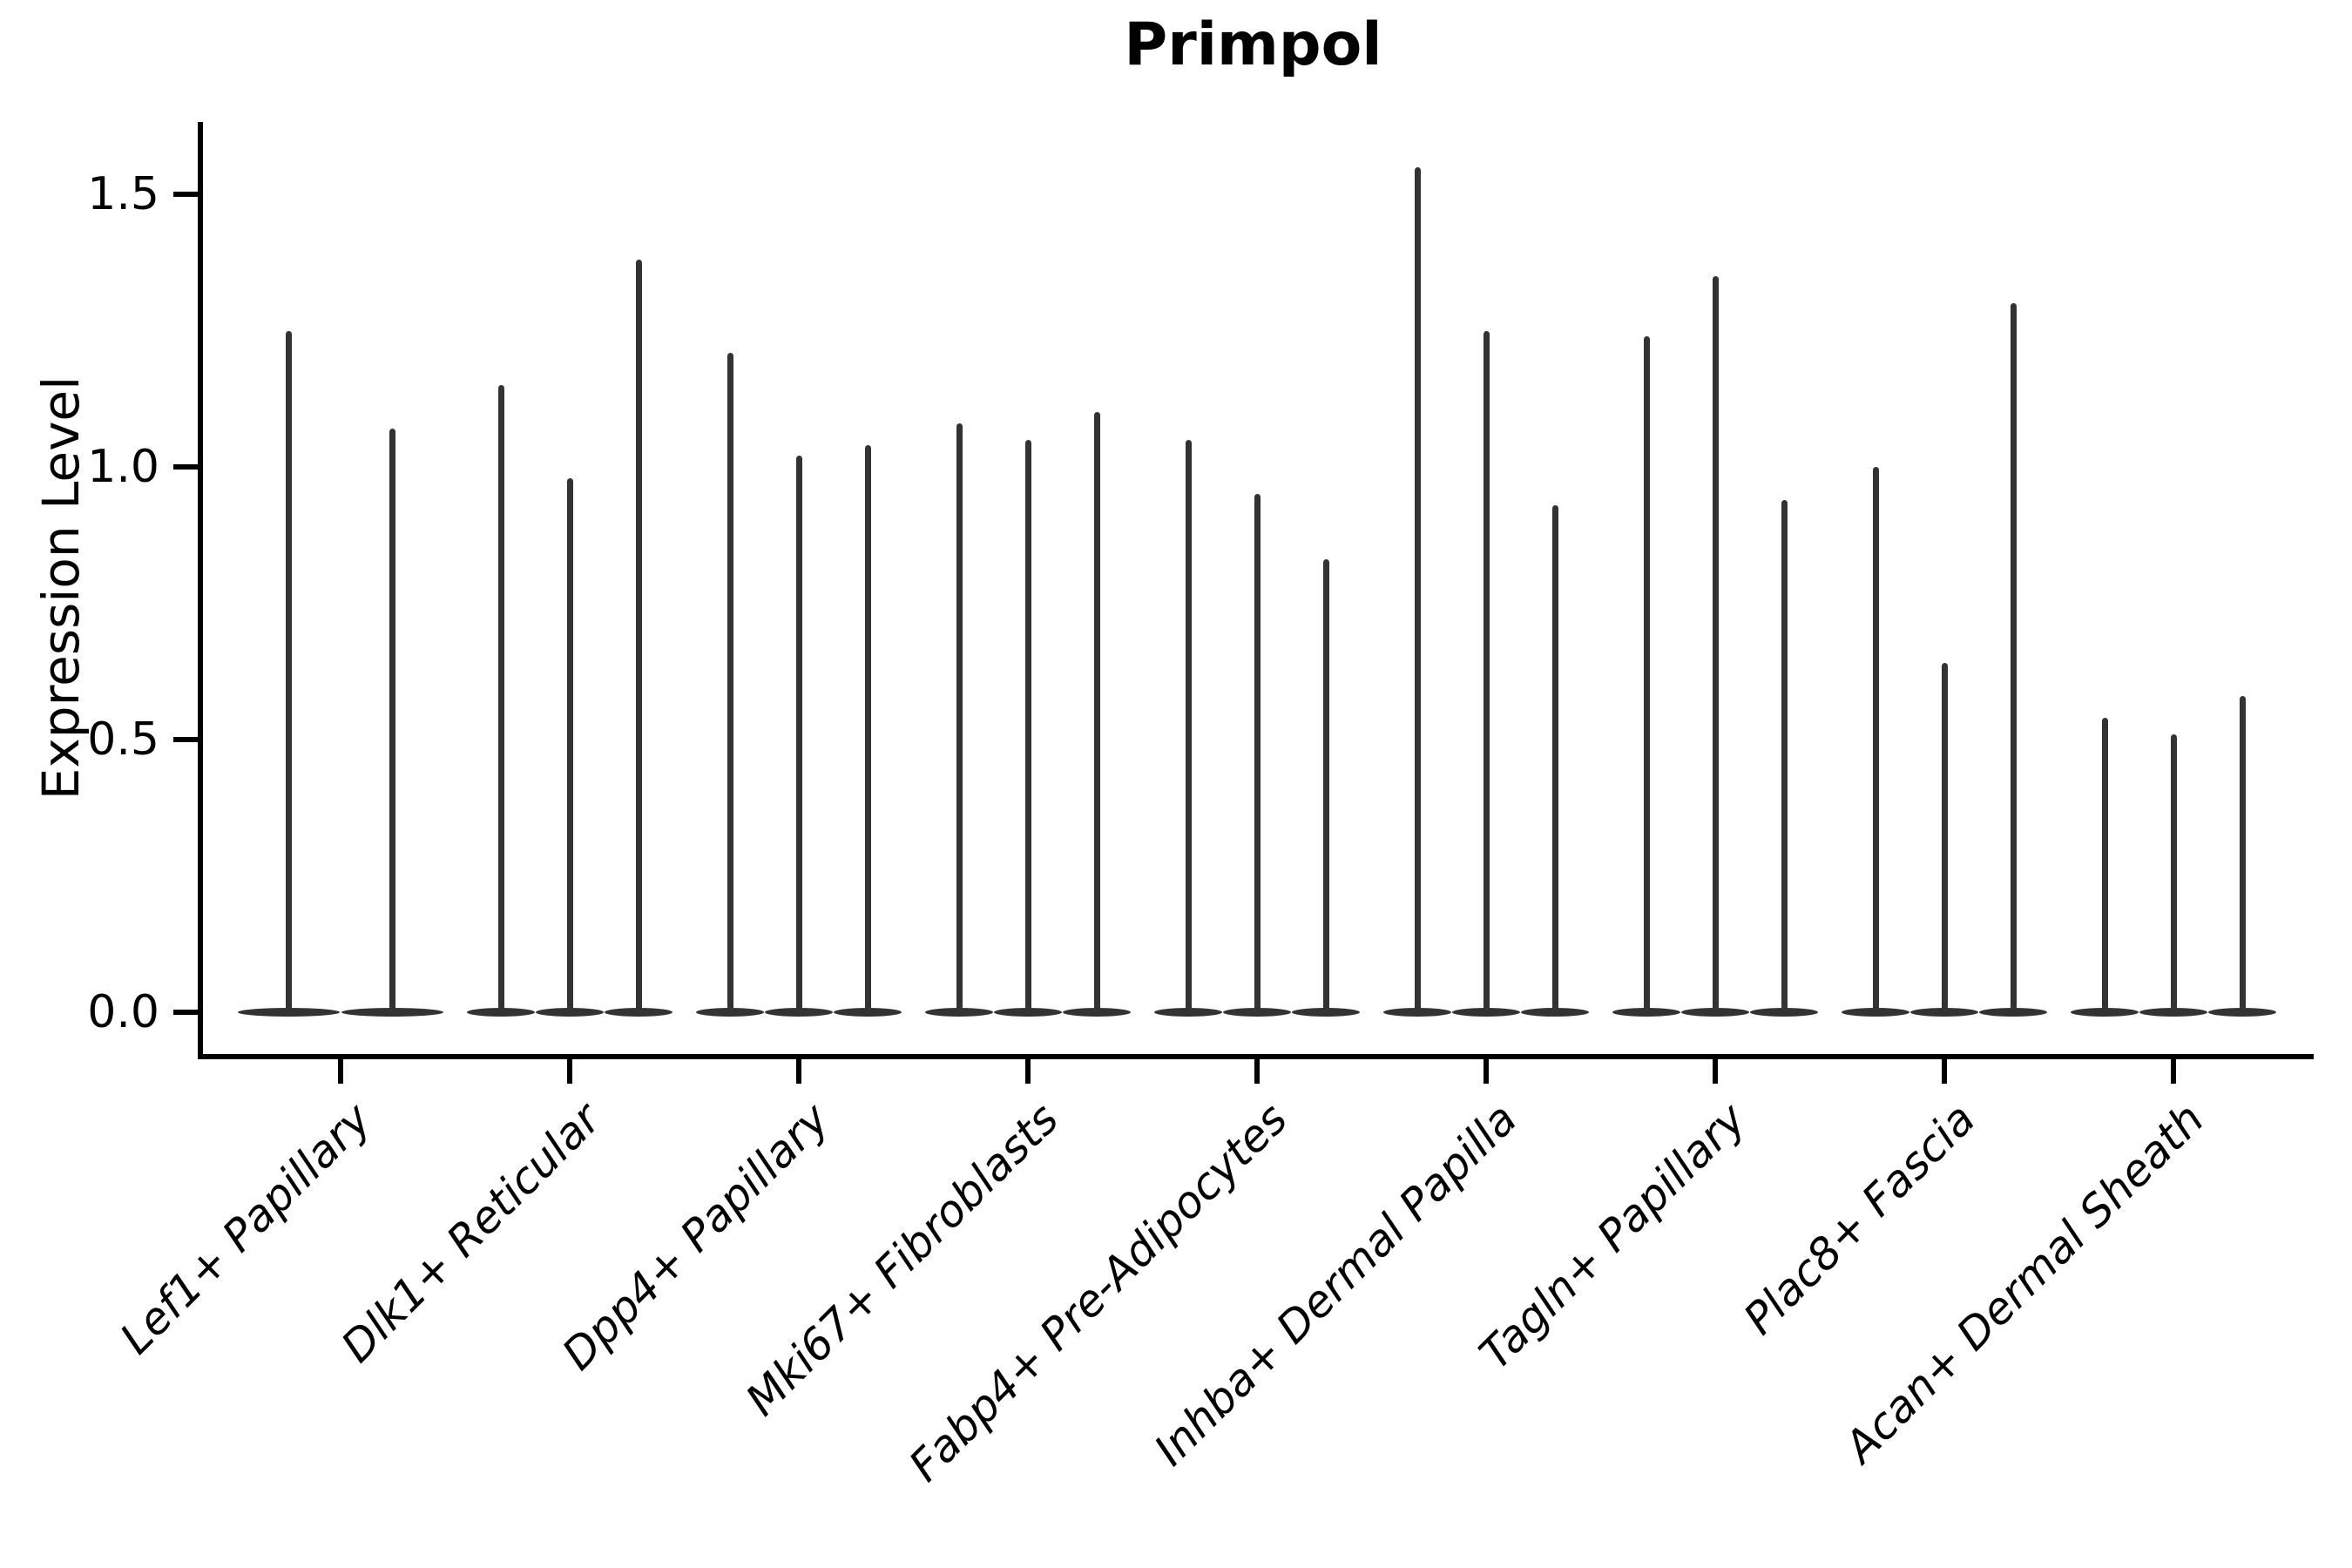  What do you see at coordinates (123, 739) in the screenshot?
I see `y-tick-label: 0.5` at bounding box center [123, 739].